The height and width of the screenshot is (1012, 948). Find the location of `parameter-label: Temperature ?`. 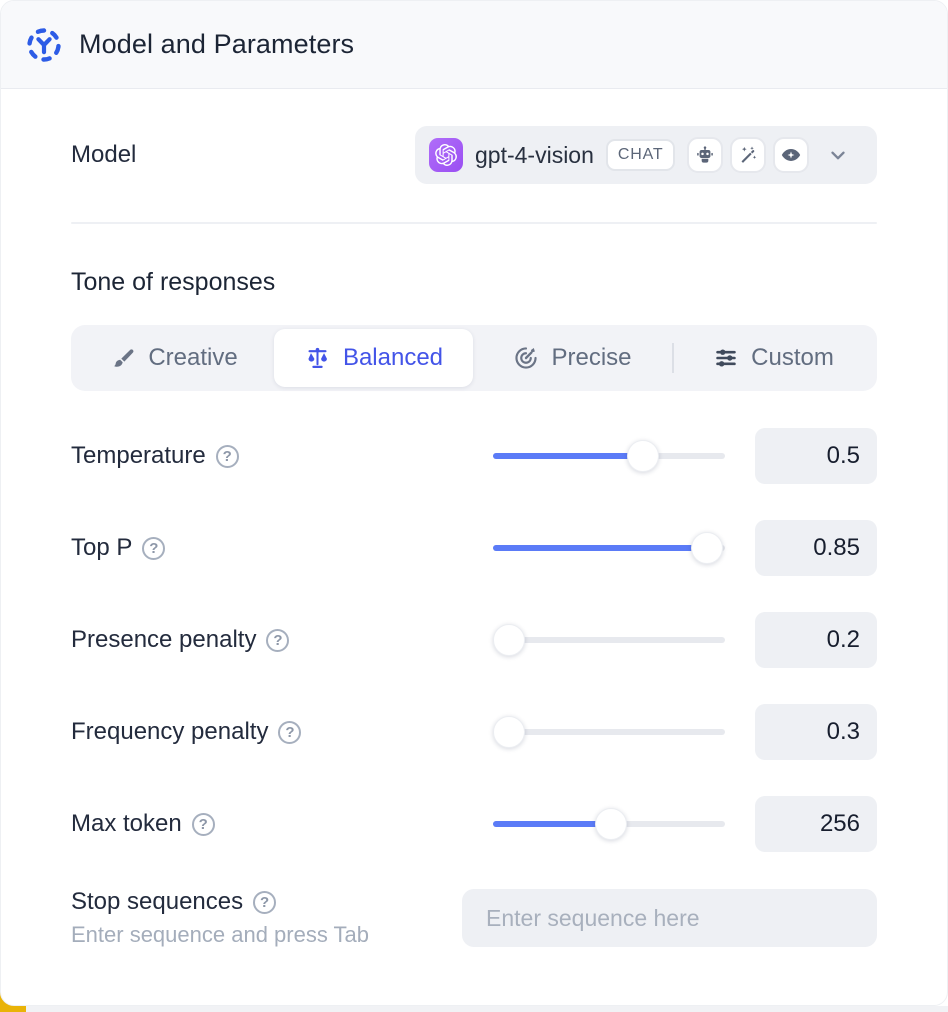

parameter-label: Temperature ? is located at coordinates (282, 456).